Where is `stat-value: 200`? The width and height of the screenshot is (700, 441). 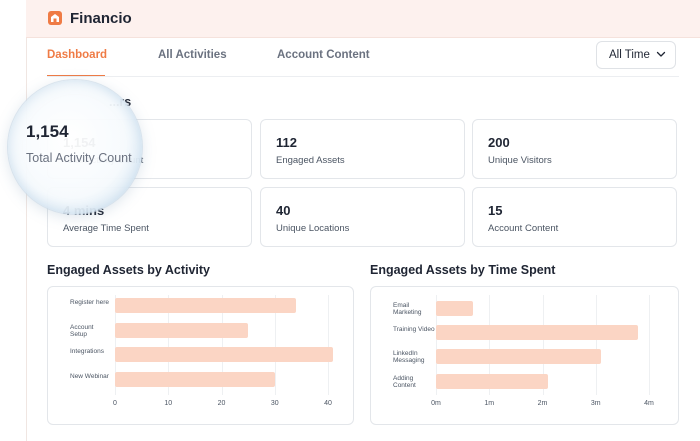
stat-value: 200 is located at coordinates (499, 142).